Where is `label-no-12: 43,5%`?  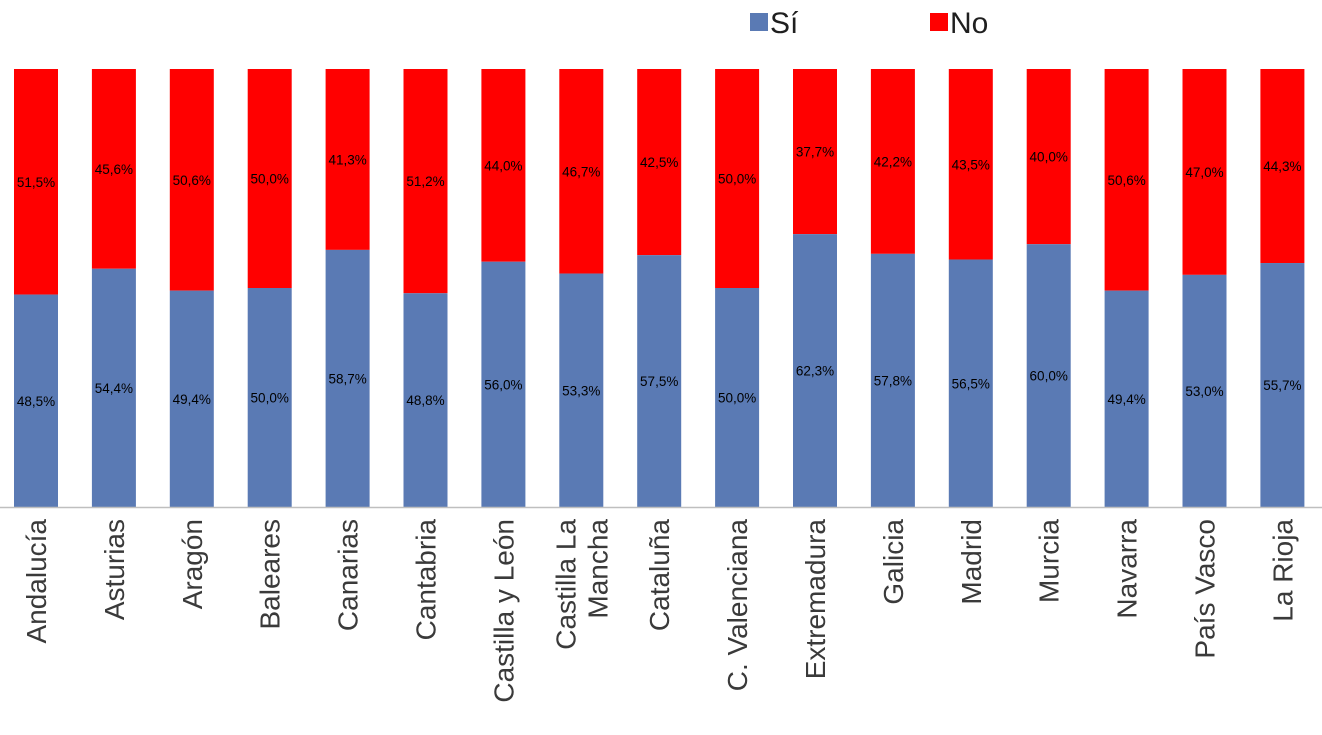 label-no-12: 43,5% is located at coordinates (971, 164).